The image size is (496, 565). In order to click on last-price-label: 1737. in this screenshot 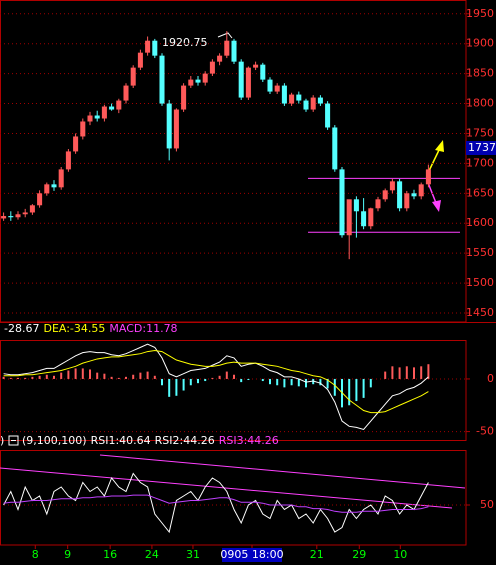, I will do `click(482, 147)`.